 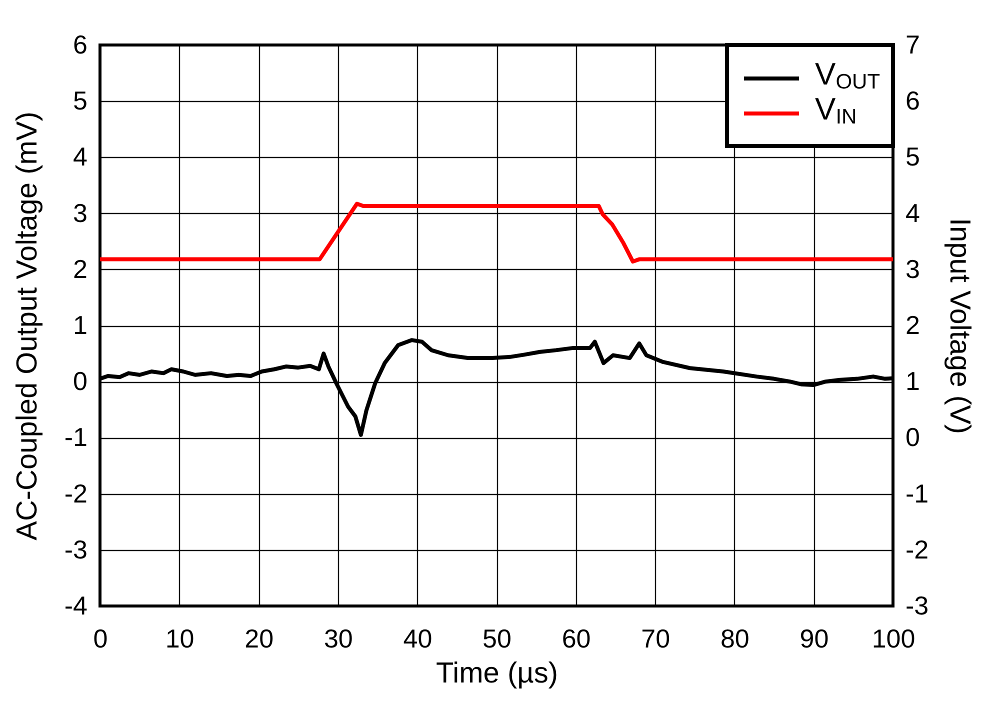 What do you see at coordinates (100, 639) in the screenshot?
I see `x-tick-label: 0` at bounding box center [100, 639].